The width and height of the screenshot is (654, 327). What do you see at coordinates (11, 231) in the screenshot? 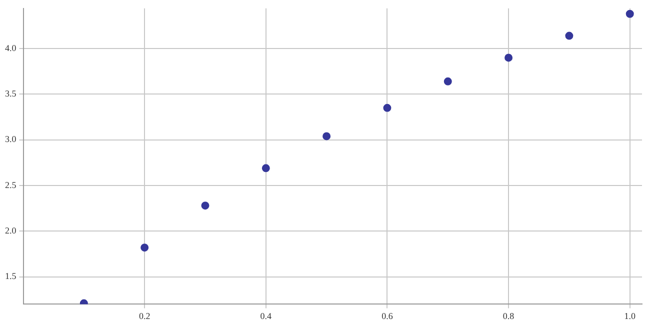
I see `y-tick-label: 2.0` at bounding box center [11, 231].